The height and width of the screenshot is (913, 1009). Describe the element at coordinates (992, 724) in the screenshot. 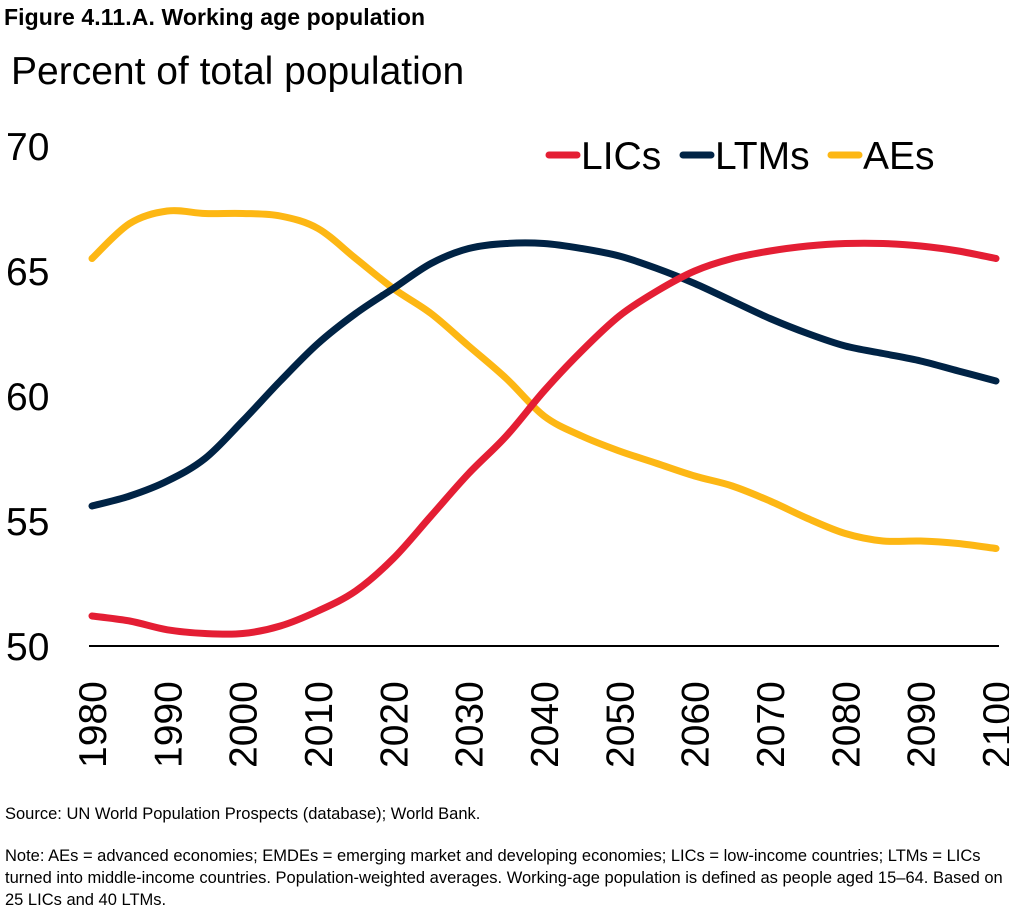

I see `x-tick-label: 2100` at that location.